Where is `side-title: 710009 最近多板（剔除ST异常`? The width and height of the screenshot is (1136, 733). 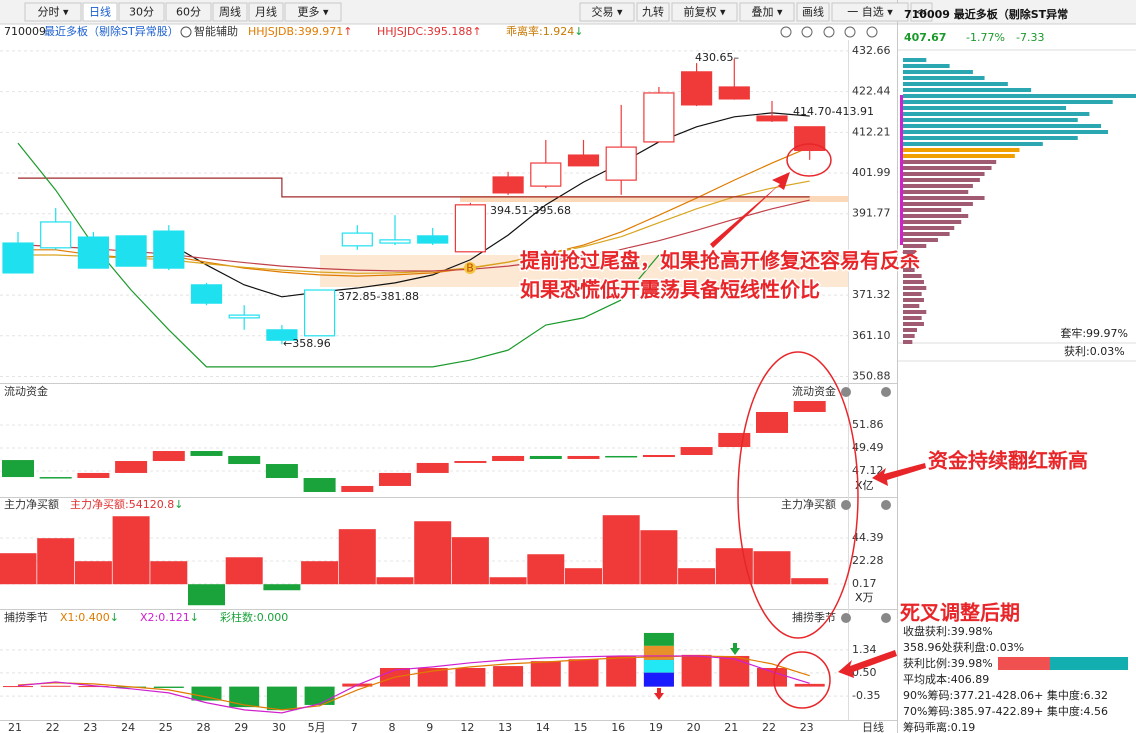 side-title: 710009 最近多板（剔除ST异常 is located at coordinates (986, 14).